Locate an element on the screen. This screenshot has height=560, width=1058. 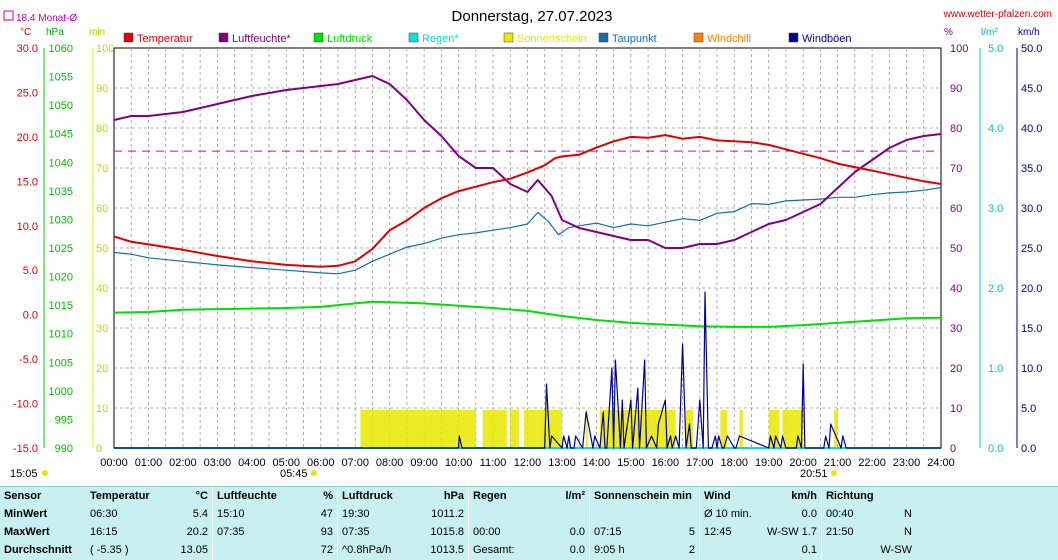
x-tick-label: 24:00 is located at coordinates (941, 463).